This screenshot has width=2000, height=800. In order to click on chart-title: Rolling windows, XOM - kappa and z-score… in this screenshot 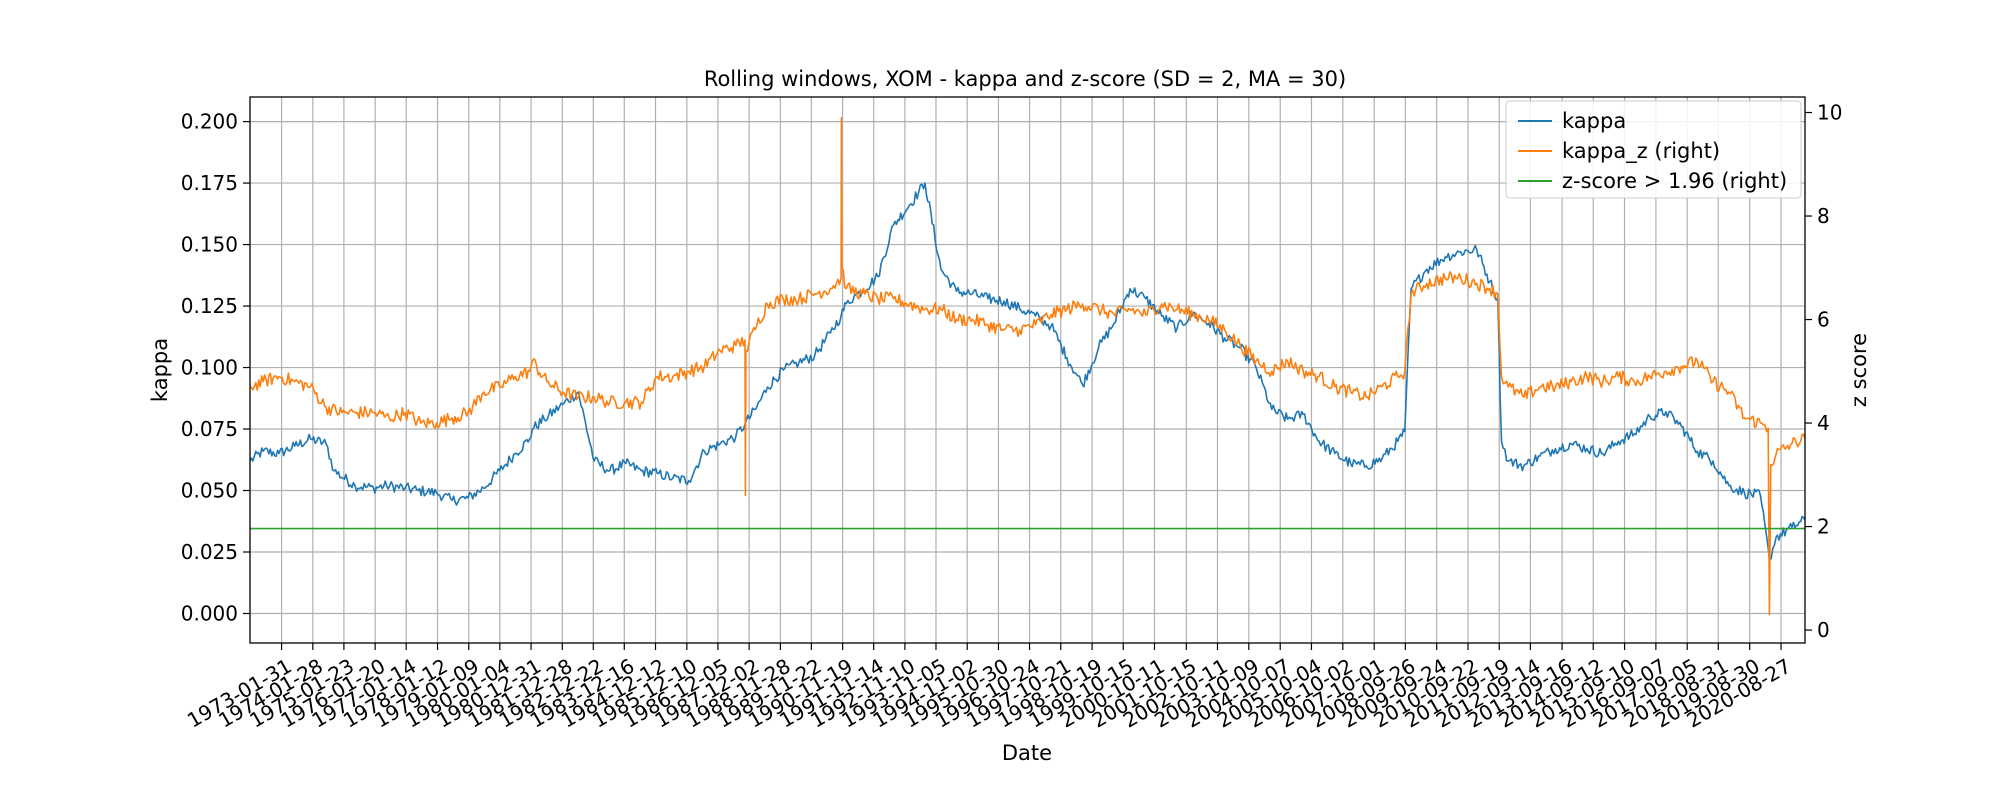, I will do `click(1025, 79)`.